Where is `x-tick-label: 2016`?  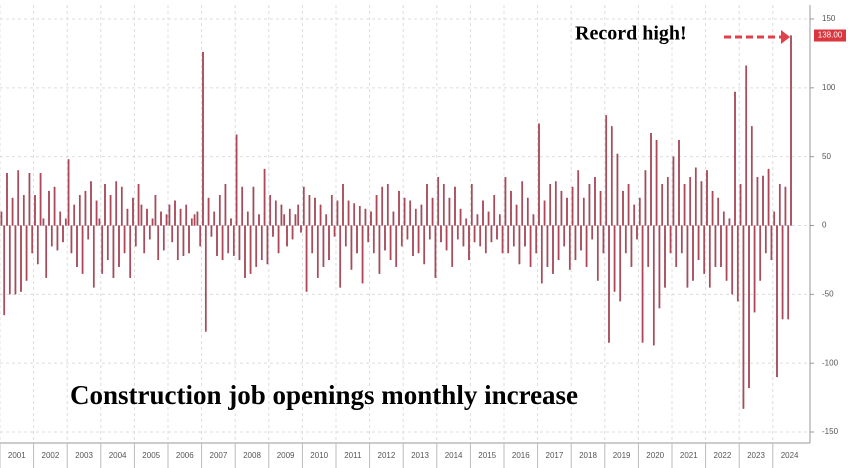
x-tick-label: 2016 is located at coordinates (521, 455).